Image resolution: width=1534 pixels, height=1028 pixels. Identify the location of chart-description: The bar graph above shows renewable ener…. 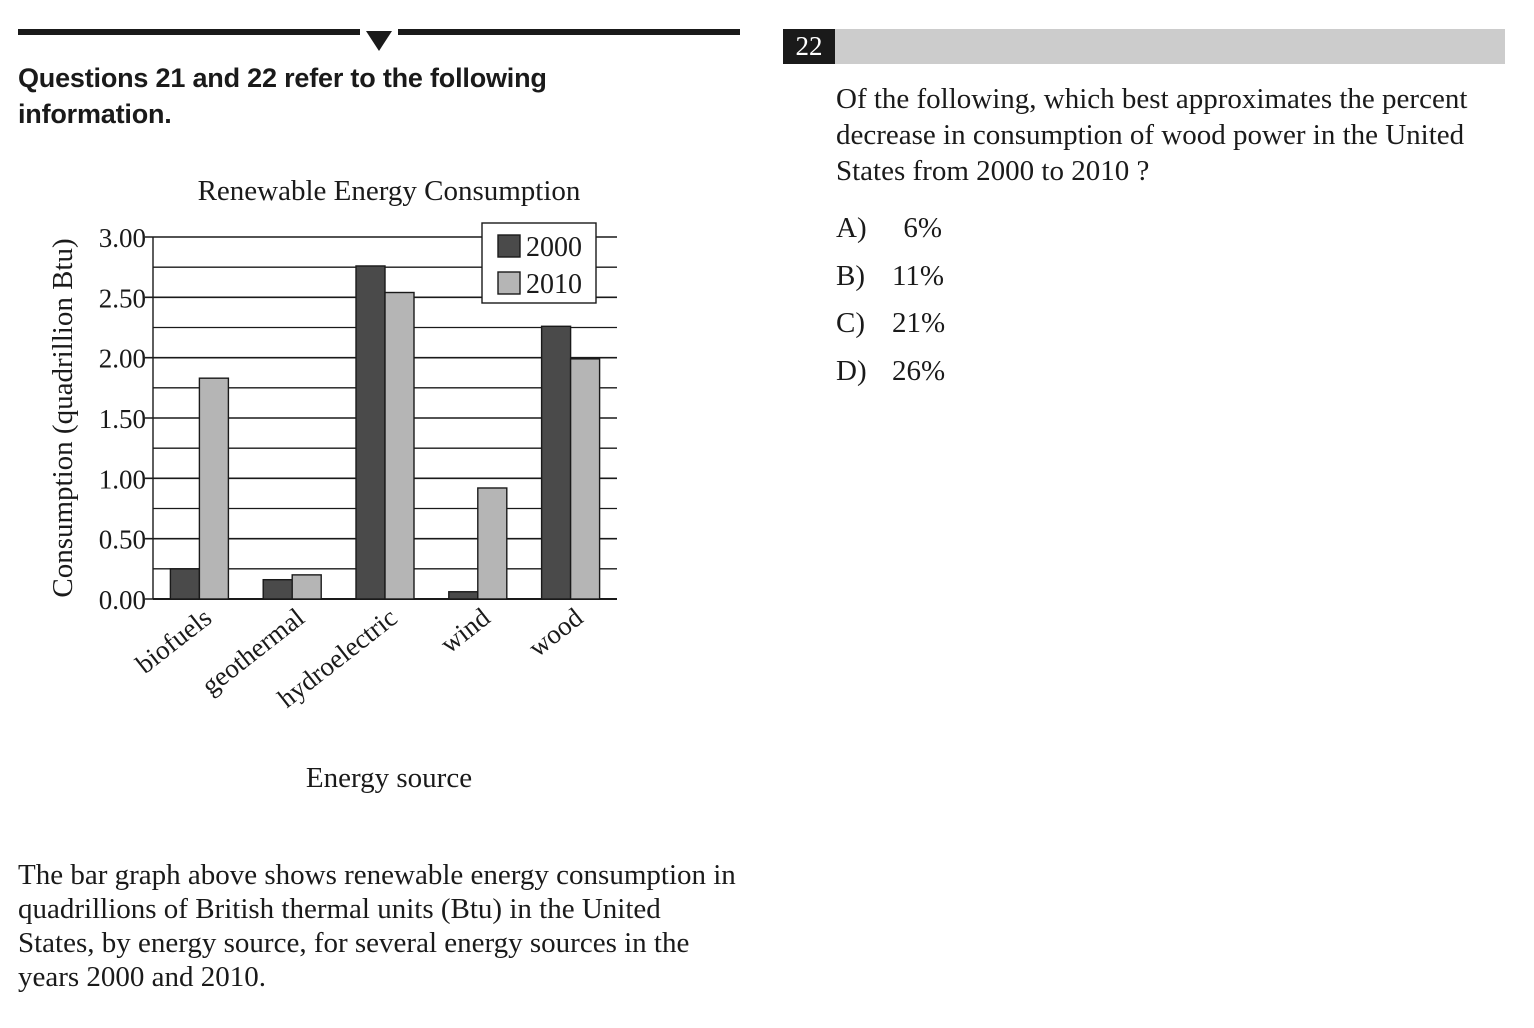
(377, 926).